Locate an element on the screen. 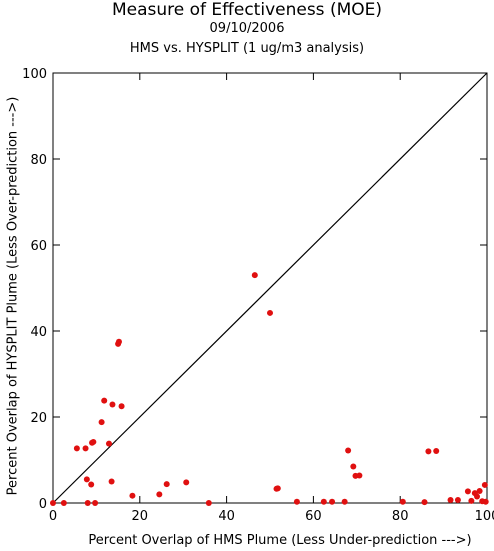 The height and width of the screenshot is (551, 494). y-tick-label: 20 is located at coordinates (38, 418).